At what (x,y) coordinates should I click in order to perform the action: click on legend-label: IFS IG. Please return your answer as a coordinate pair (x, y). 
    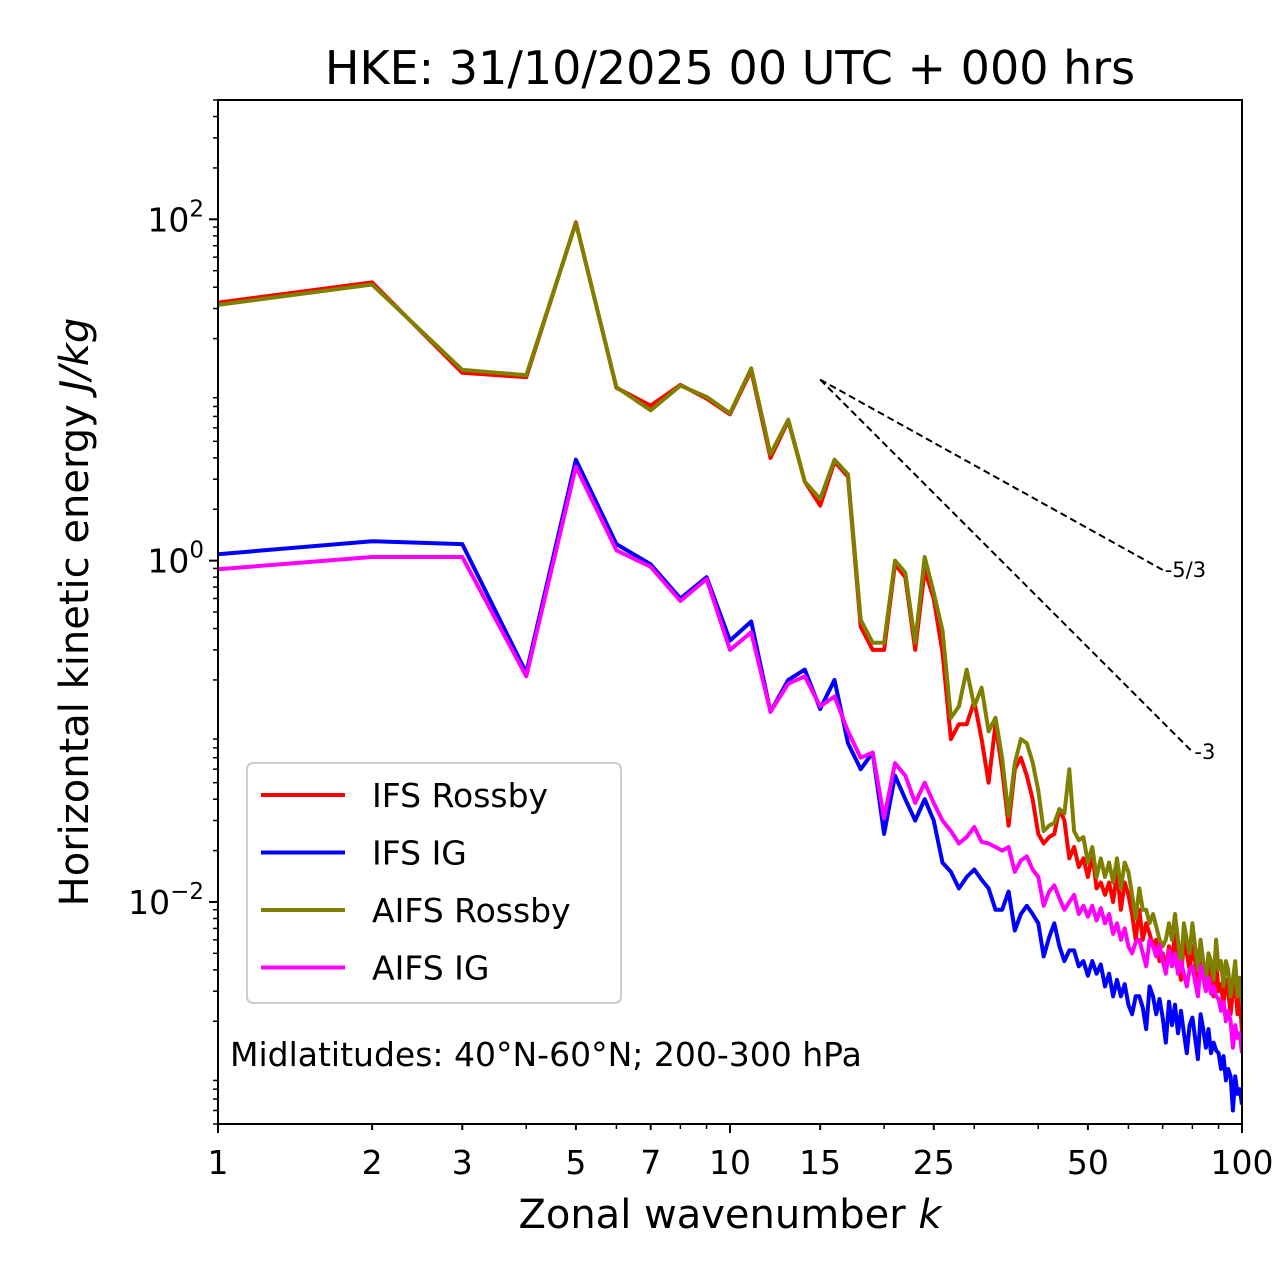
    Looking at the image, I should click on (419, 853).